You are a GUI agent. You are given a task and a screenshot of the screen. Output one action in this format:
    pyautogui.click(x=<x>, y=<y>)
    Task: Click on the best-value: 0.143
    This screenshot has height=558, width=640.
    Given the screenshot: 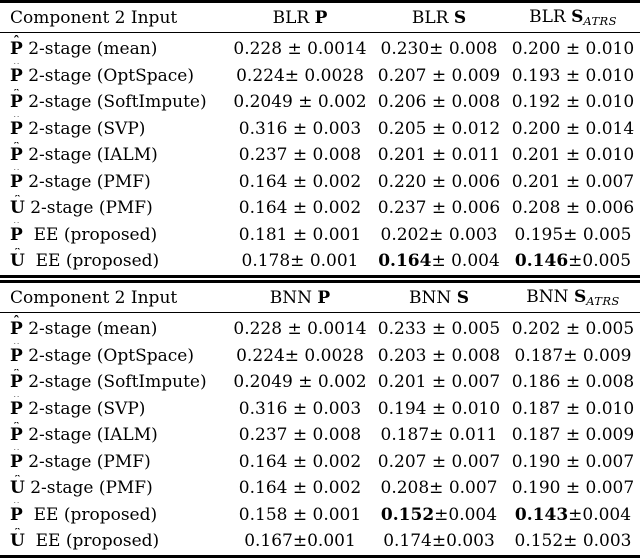 What is the action you would take?
    pyautogui.click(x=541, y=514)
    